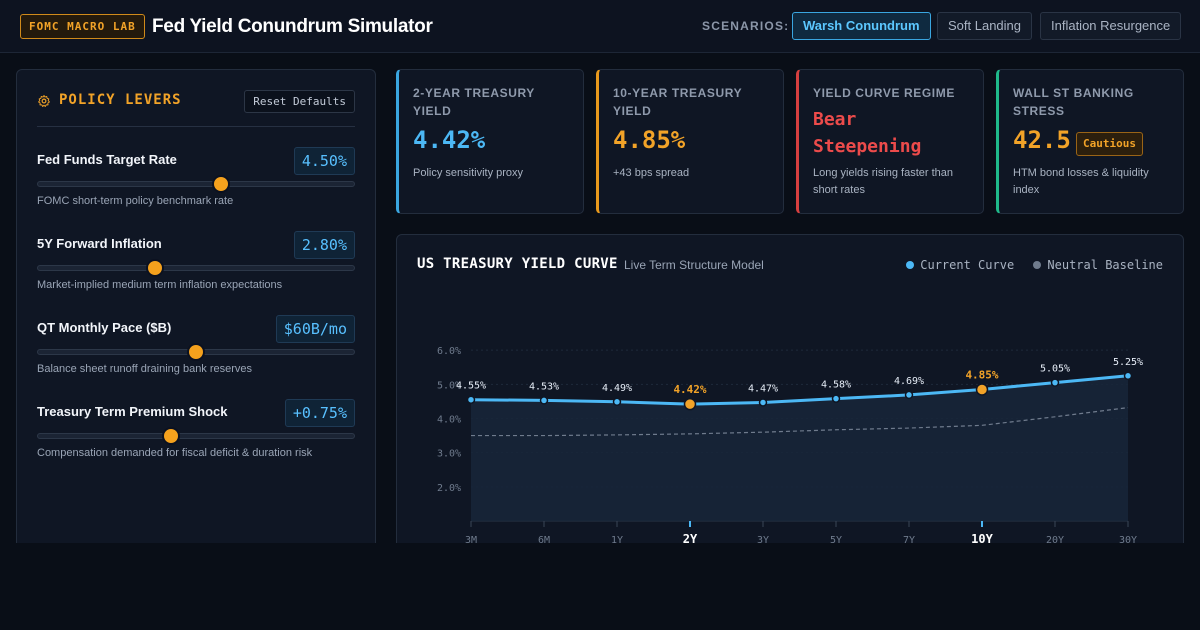 The width and height of the screenshot is (1200, 630). I want to click on legend-label: Current Curve, so click(967, 265).